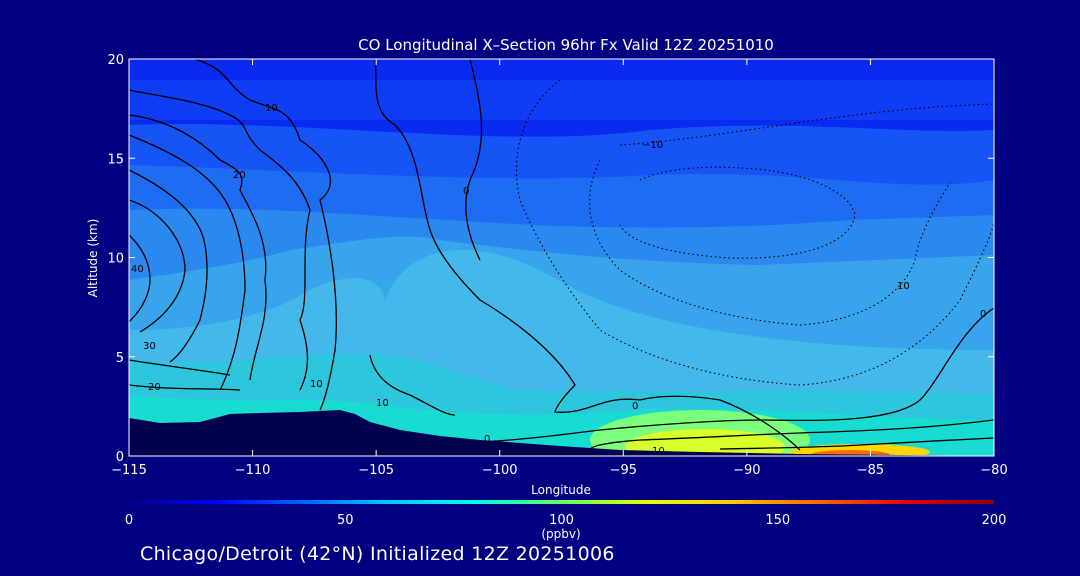 The height and width of the screenshot is (576, 1080). I want to click on x-tick-label: −110, so click(253, 470).